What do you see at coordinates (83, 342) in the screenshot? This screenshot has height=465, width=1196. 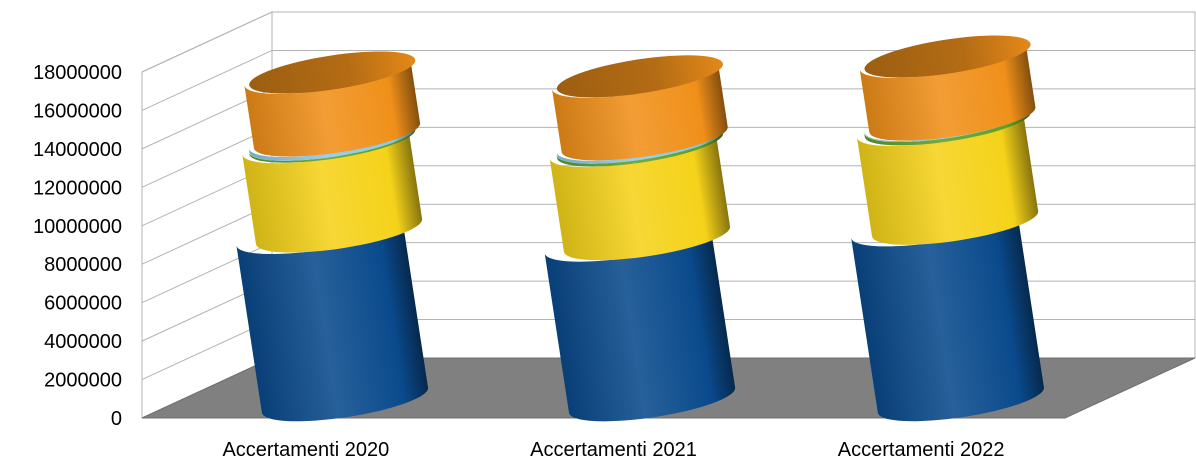 I see `y-tick-label: 4000000` at bounding box center [83, 342].